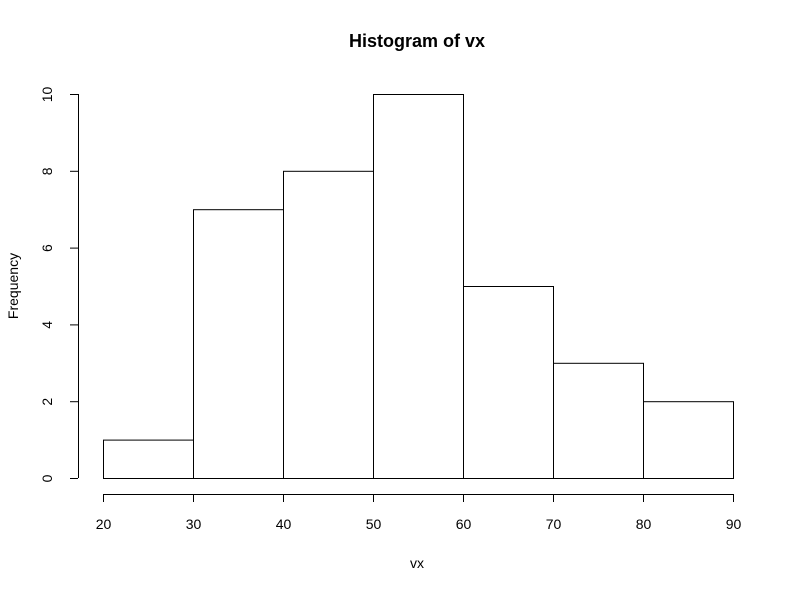 The width and height of the screenshot is (799, 592). I want to click on x-tick-label-40: 40, so click(284, 524).